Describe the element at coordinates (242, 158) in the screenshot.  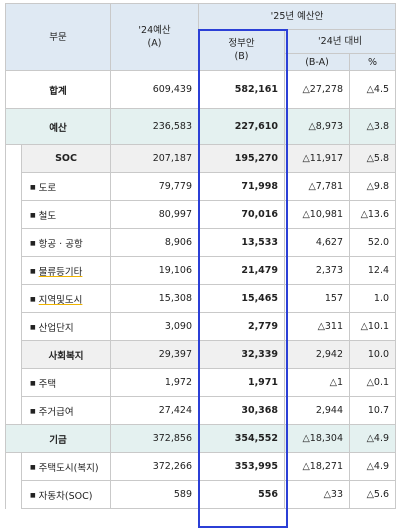
I see `cell-gov-plan: 195,270` at that location.